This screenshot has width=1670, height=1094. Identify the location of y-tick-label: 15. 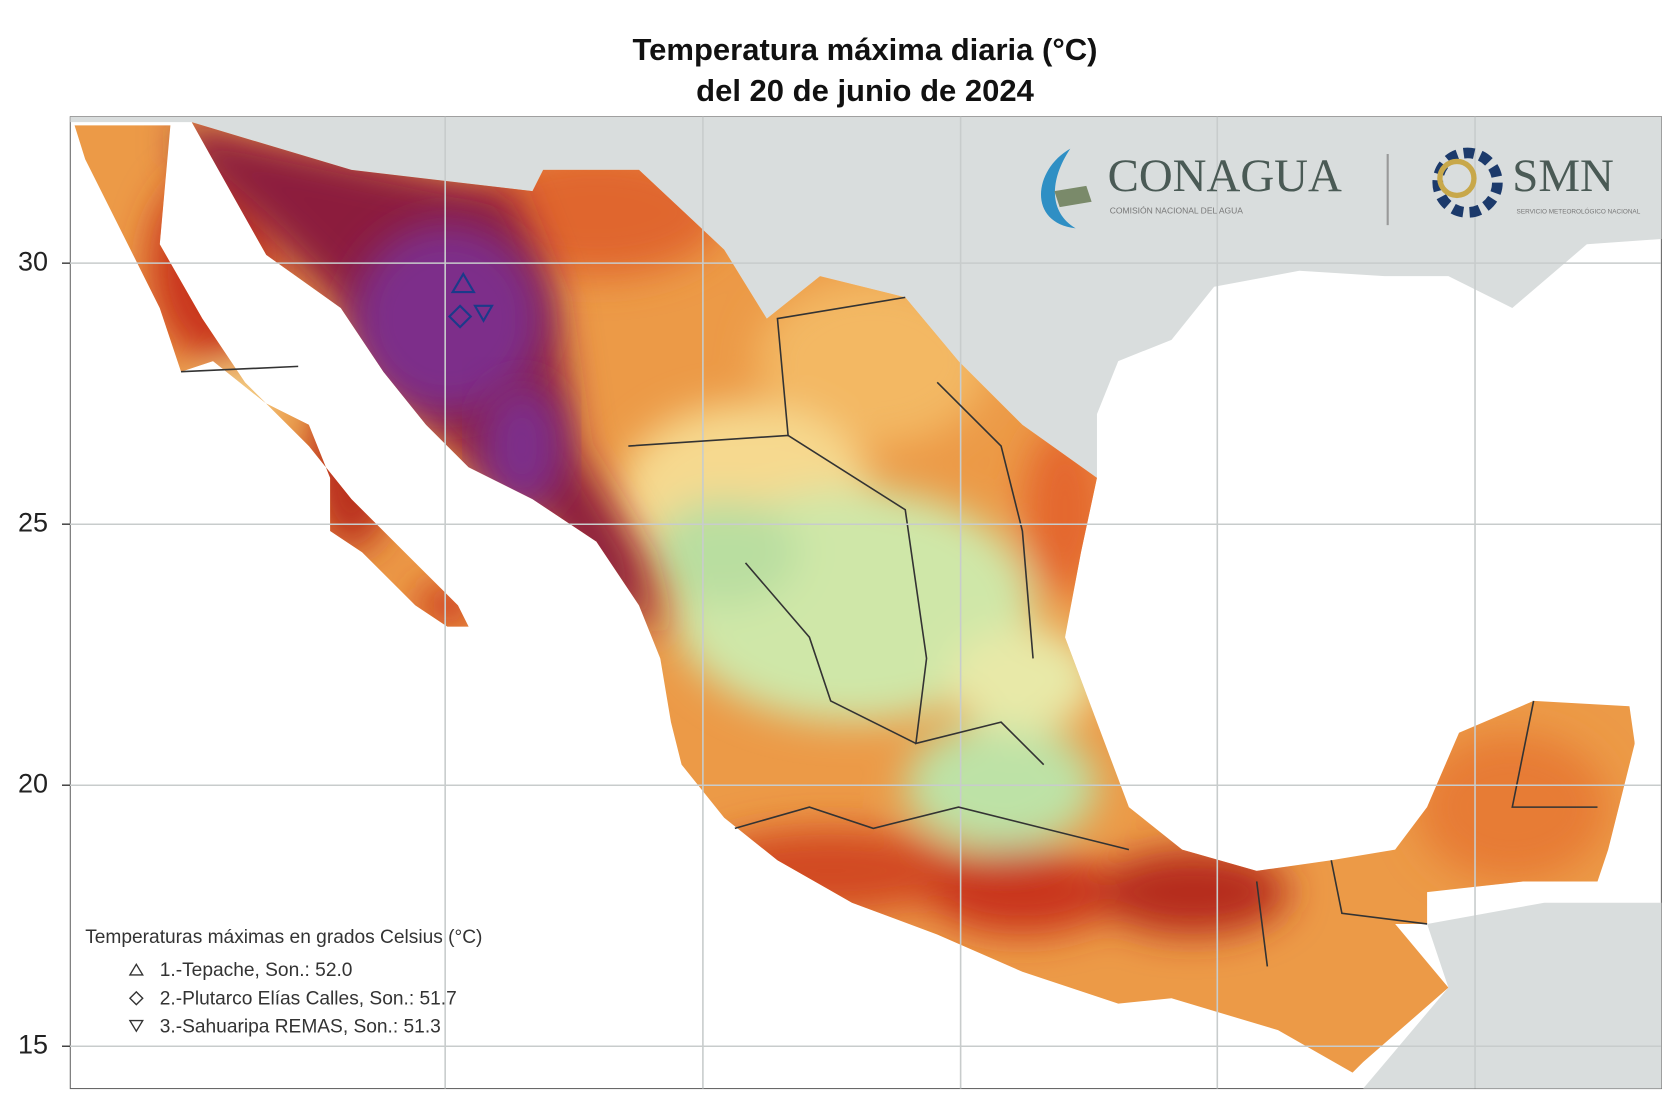
(33, 1044).